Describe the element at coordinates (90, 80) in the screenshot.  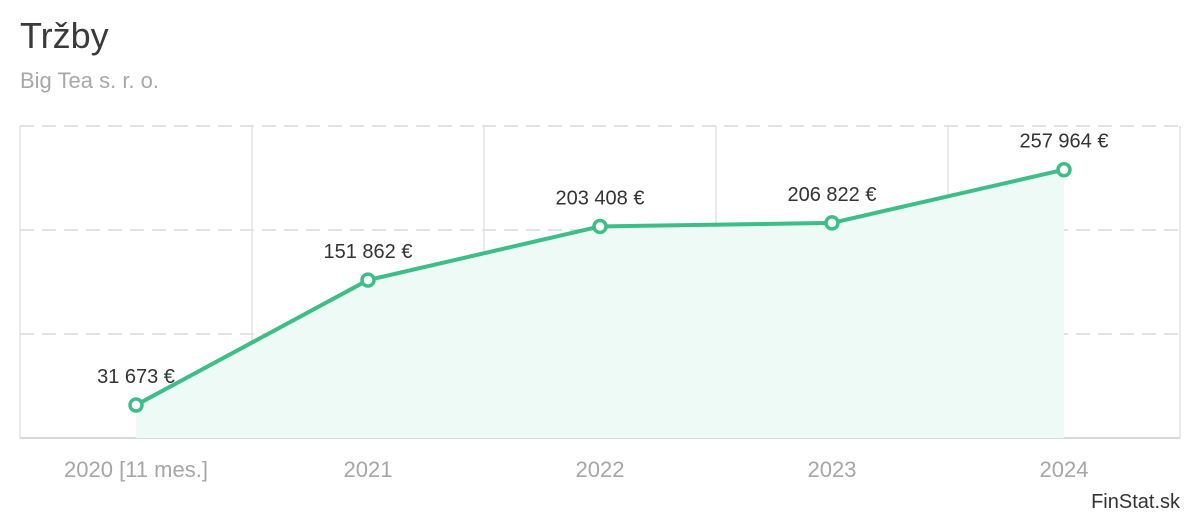
I see `chart-subtitle: Big Tea s. r. o.` at that location.